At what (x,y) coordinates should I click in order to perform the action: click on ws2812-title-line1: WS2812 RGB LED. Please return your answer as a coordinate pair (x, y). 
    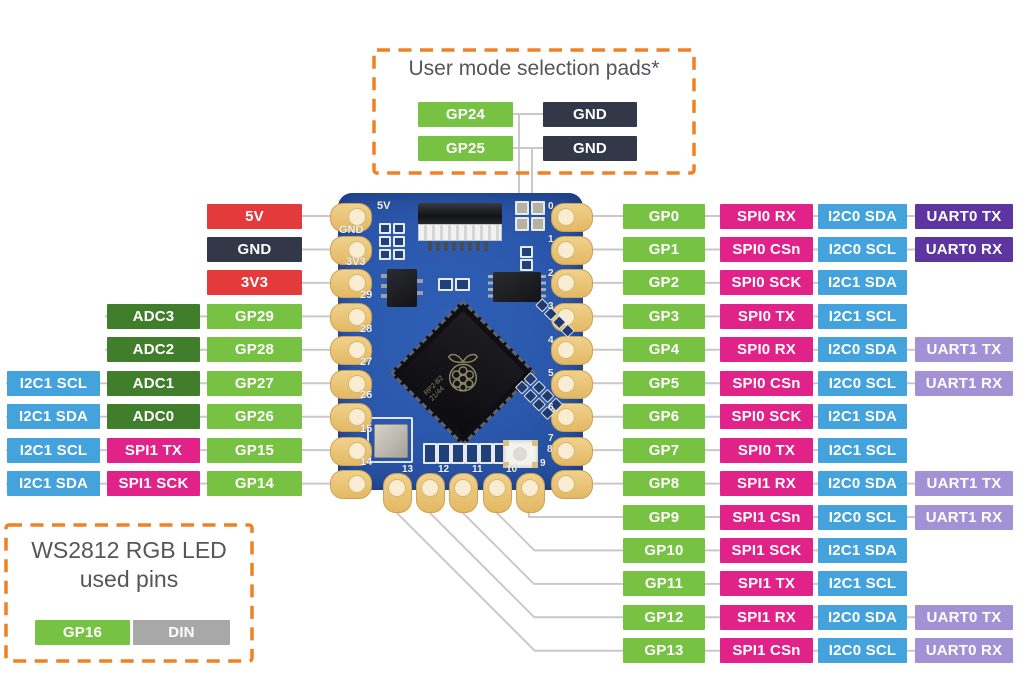
    Looking at the image, I should click on (129, 550).